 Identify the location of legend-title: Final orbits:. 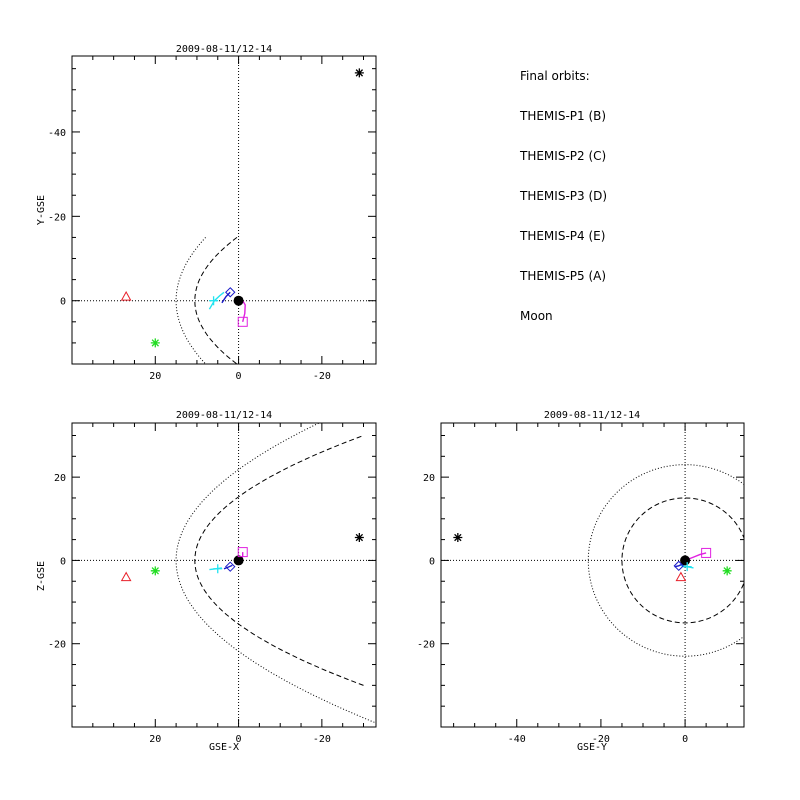
(555, 76).